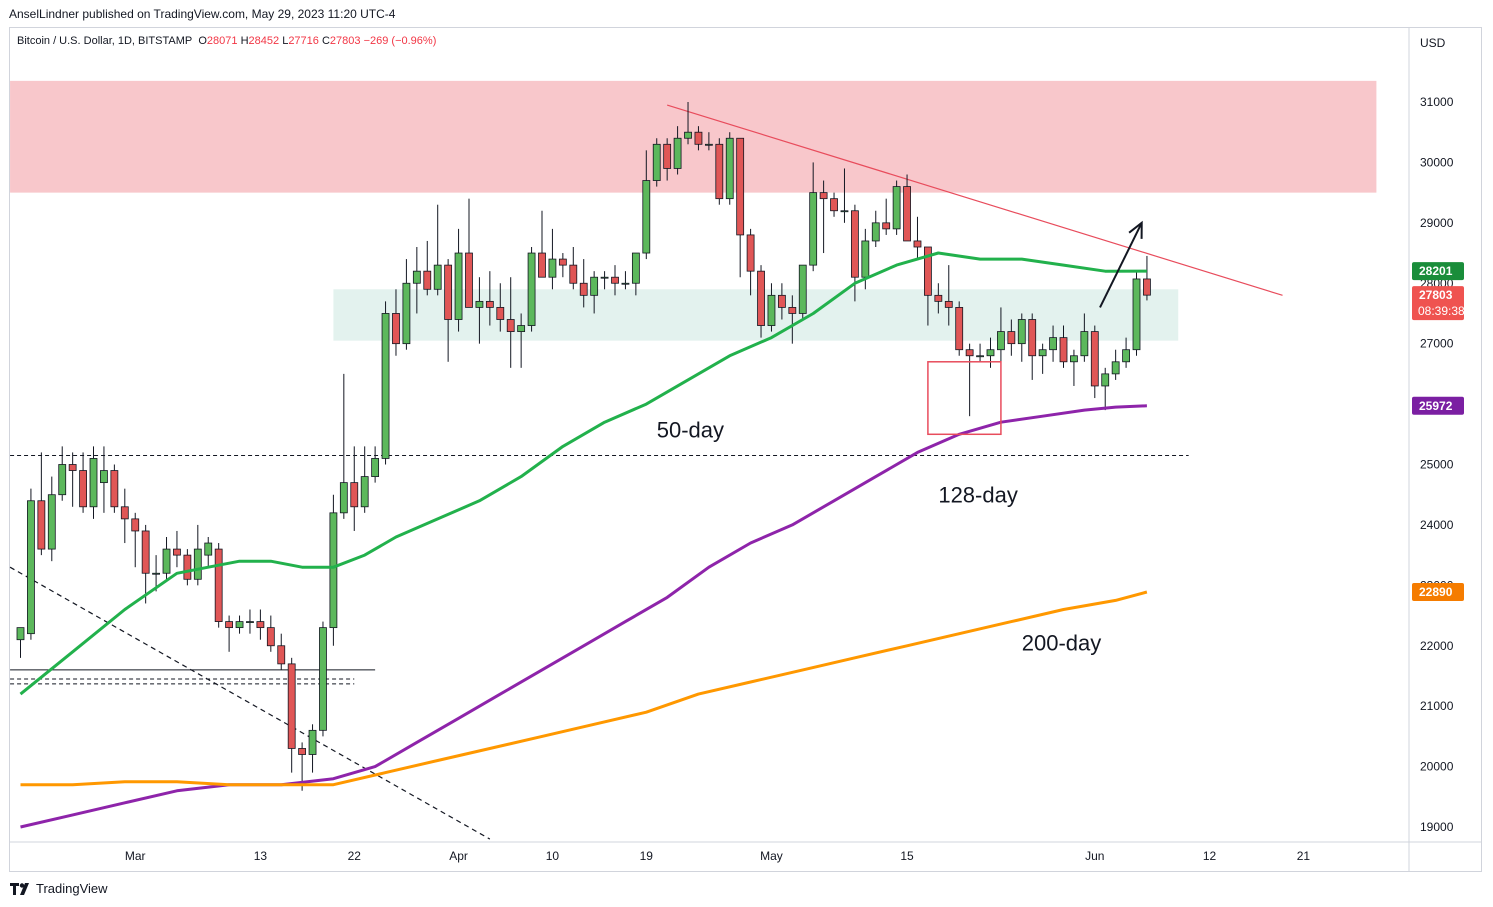  Describe the element at coordinates (1437, 223) in the screenshot. I see `price-tick: 29000` at that location.